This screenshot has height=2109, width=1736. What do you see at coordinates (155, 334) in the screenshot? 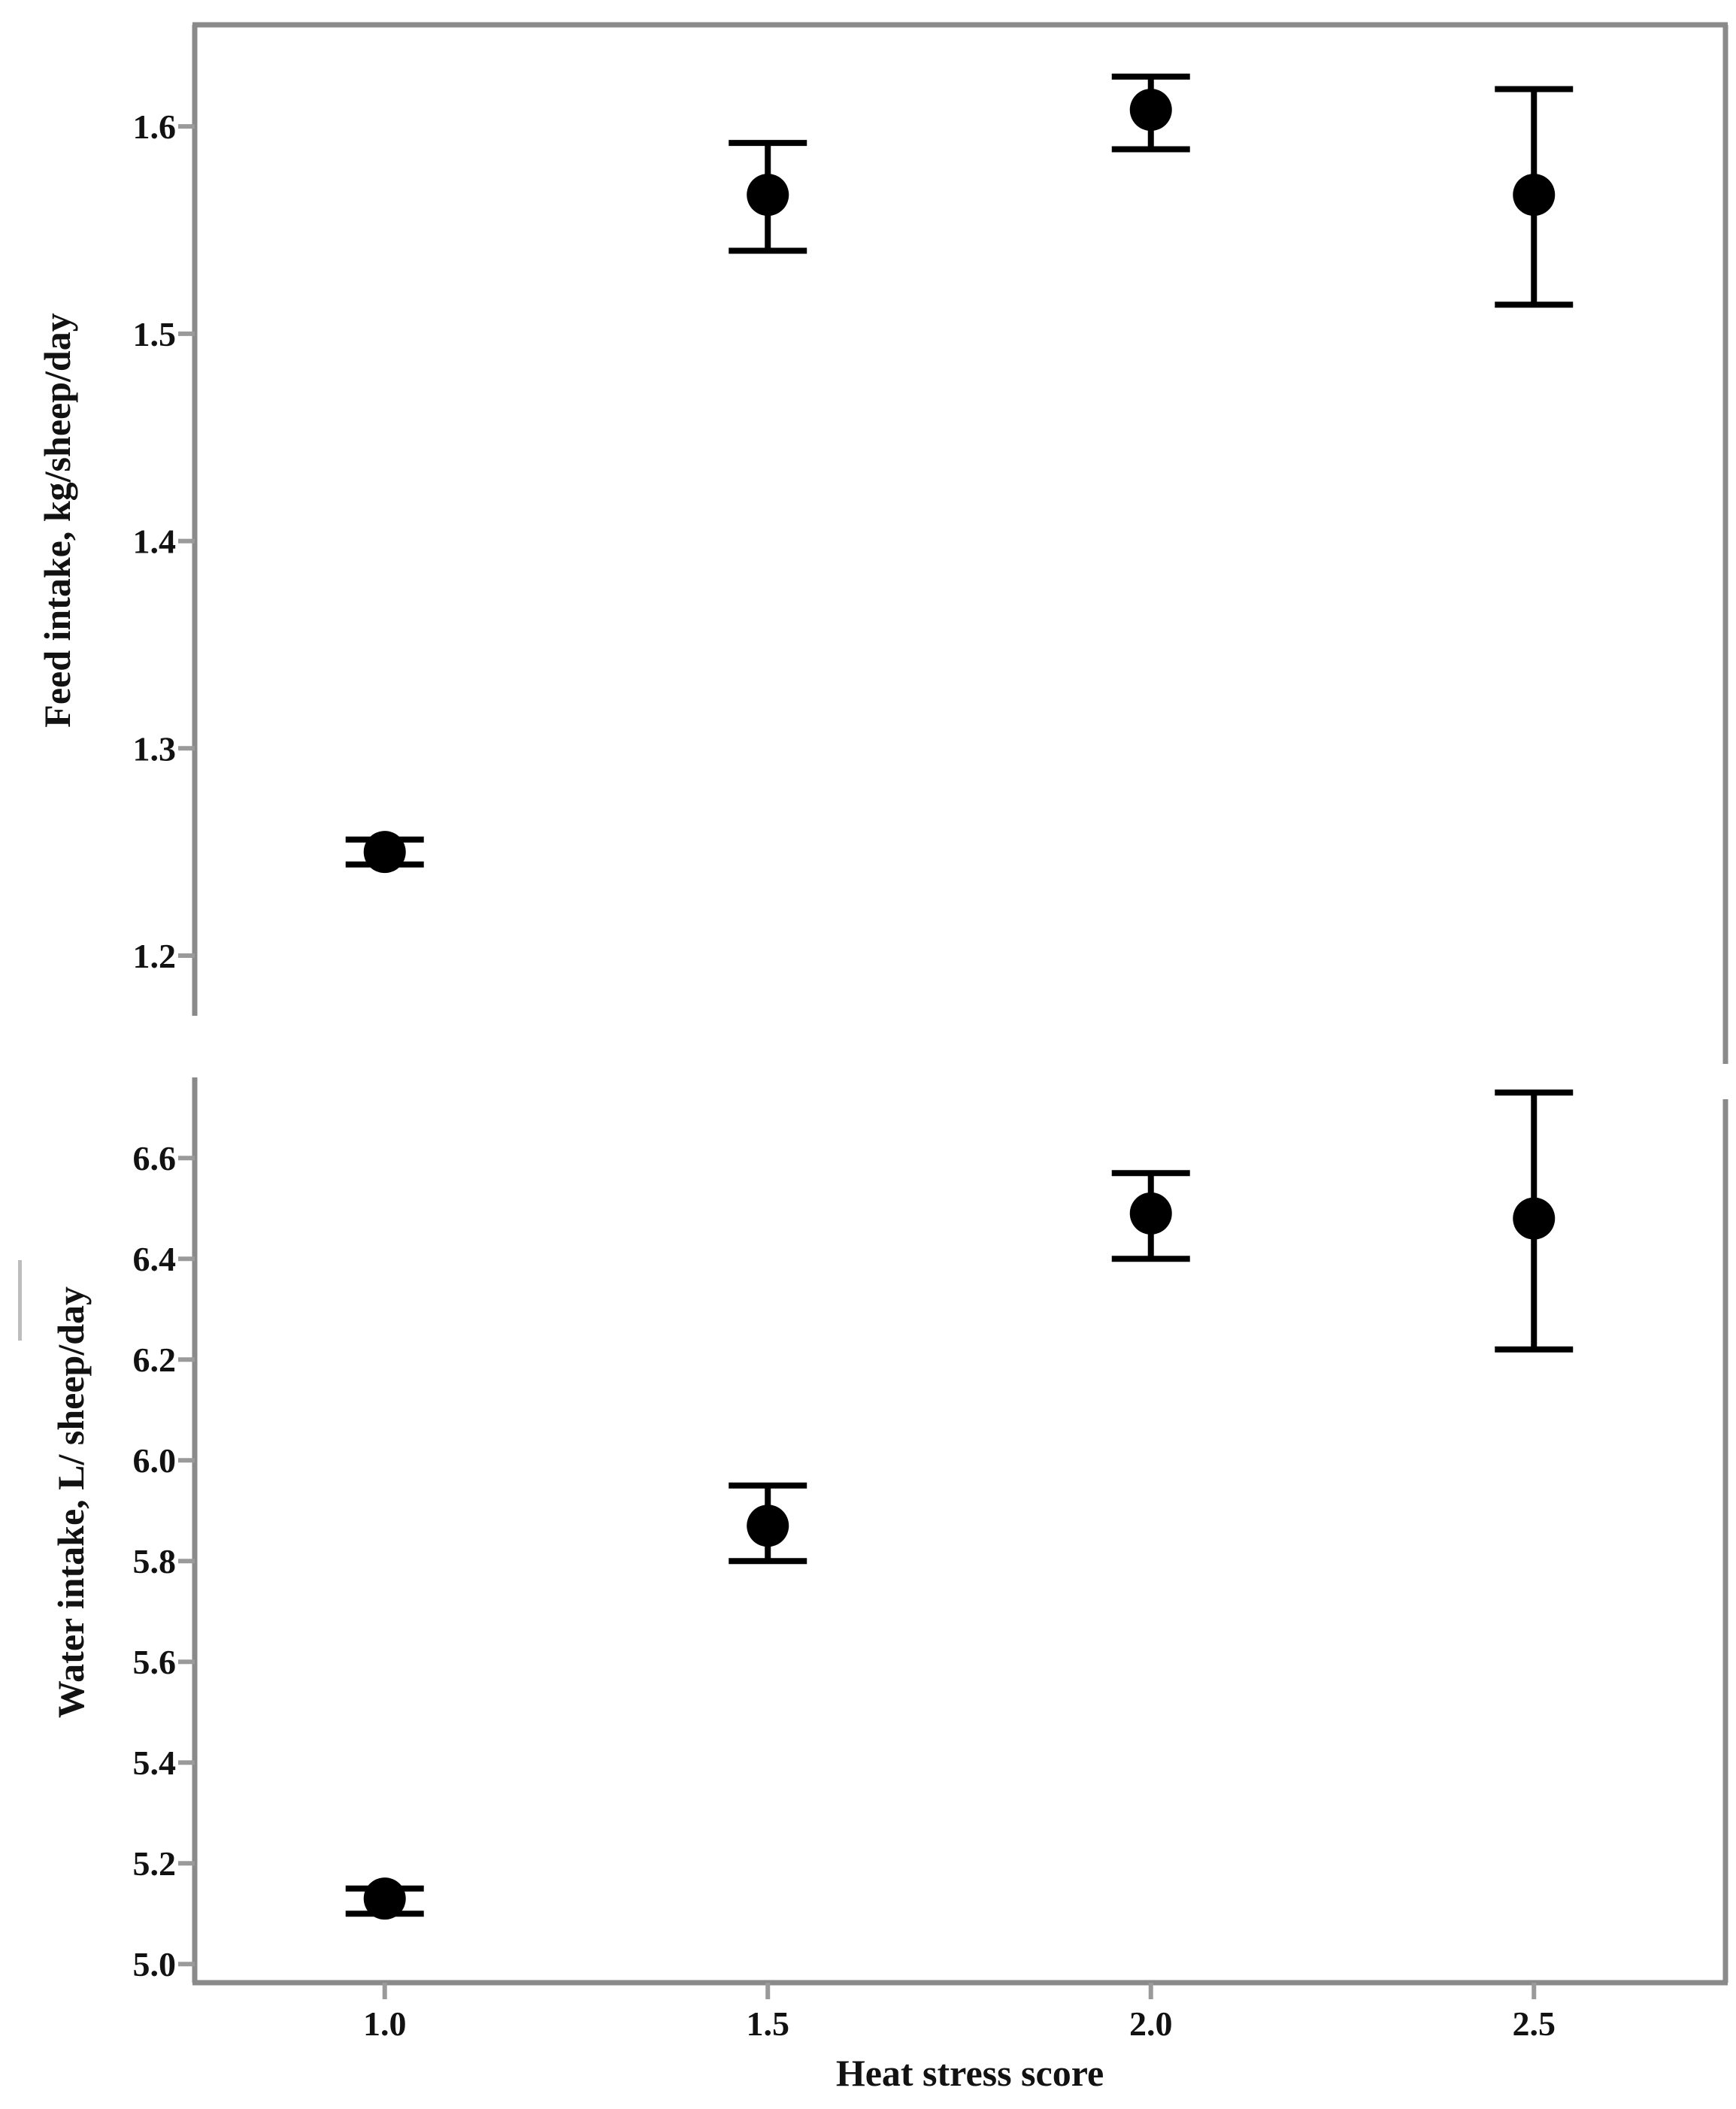
I see `y-tick-label-feed-intake: 1.5` at bounding box center [155, 334].